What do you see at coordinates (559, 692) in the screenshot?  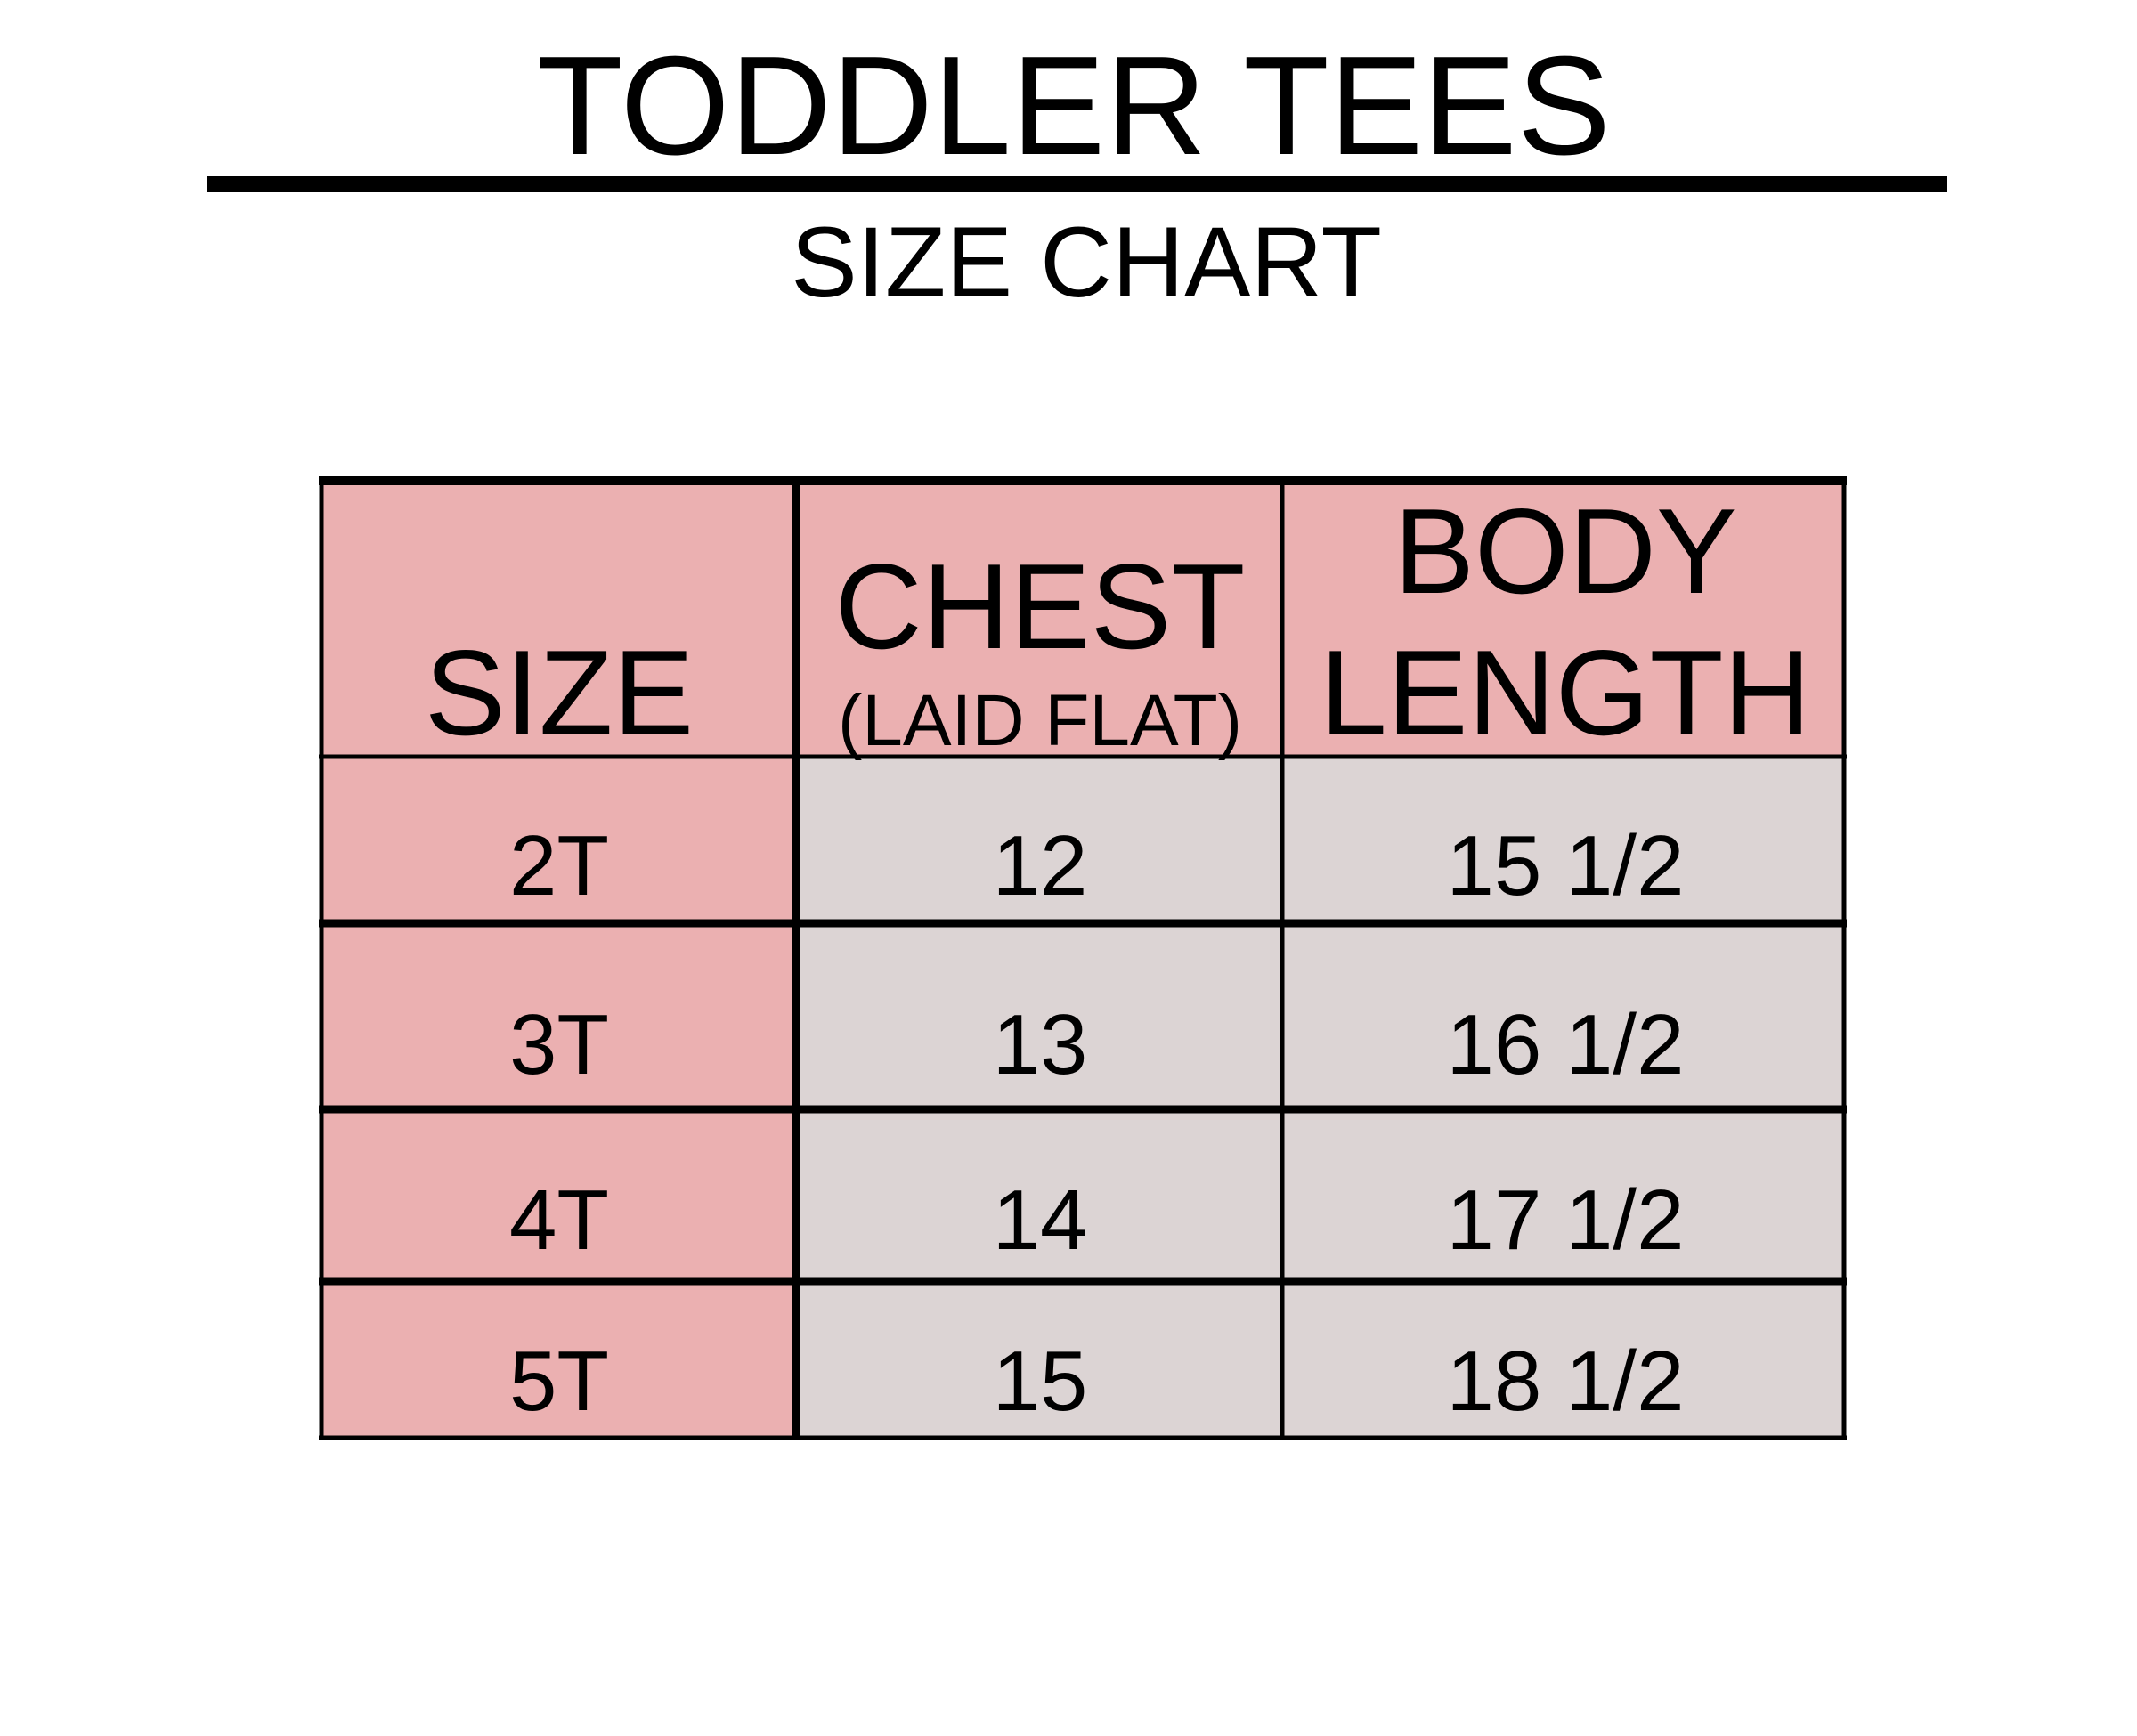 I see `column-header: SIZE` at bounding box center [559, 692].